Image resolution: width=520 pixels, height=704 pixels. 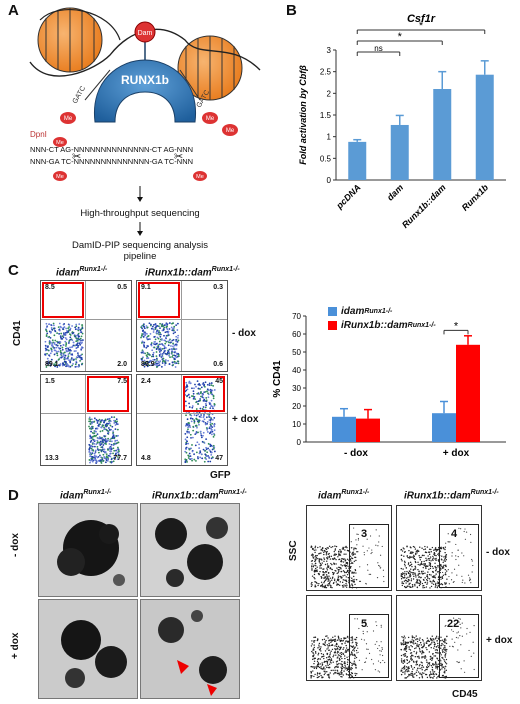 What do you see at coordinates (424, 206) in the screenshot?
I see `x-tick-label: Runx1b::dam` at bounding box center [424, 206].